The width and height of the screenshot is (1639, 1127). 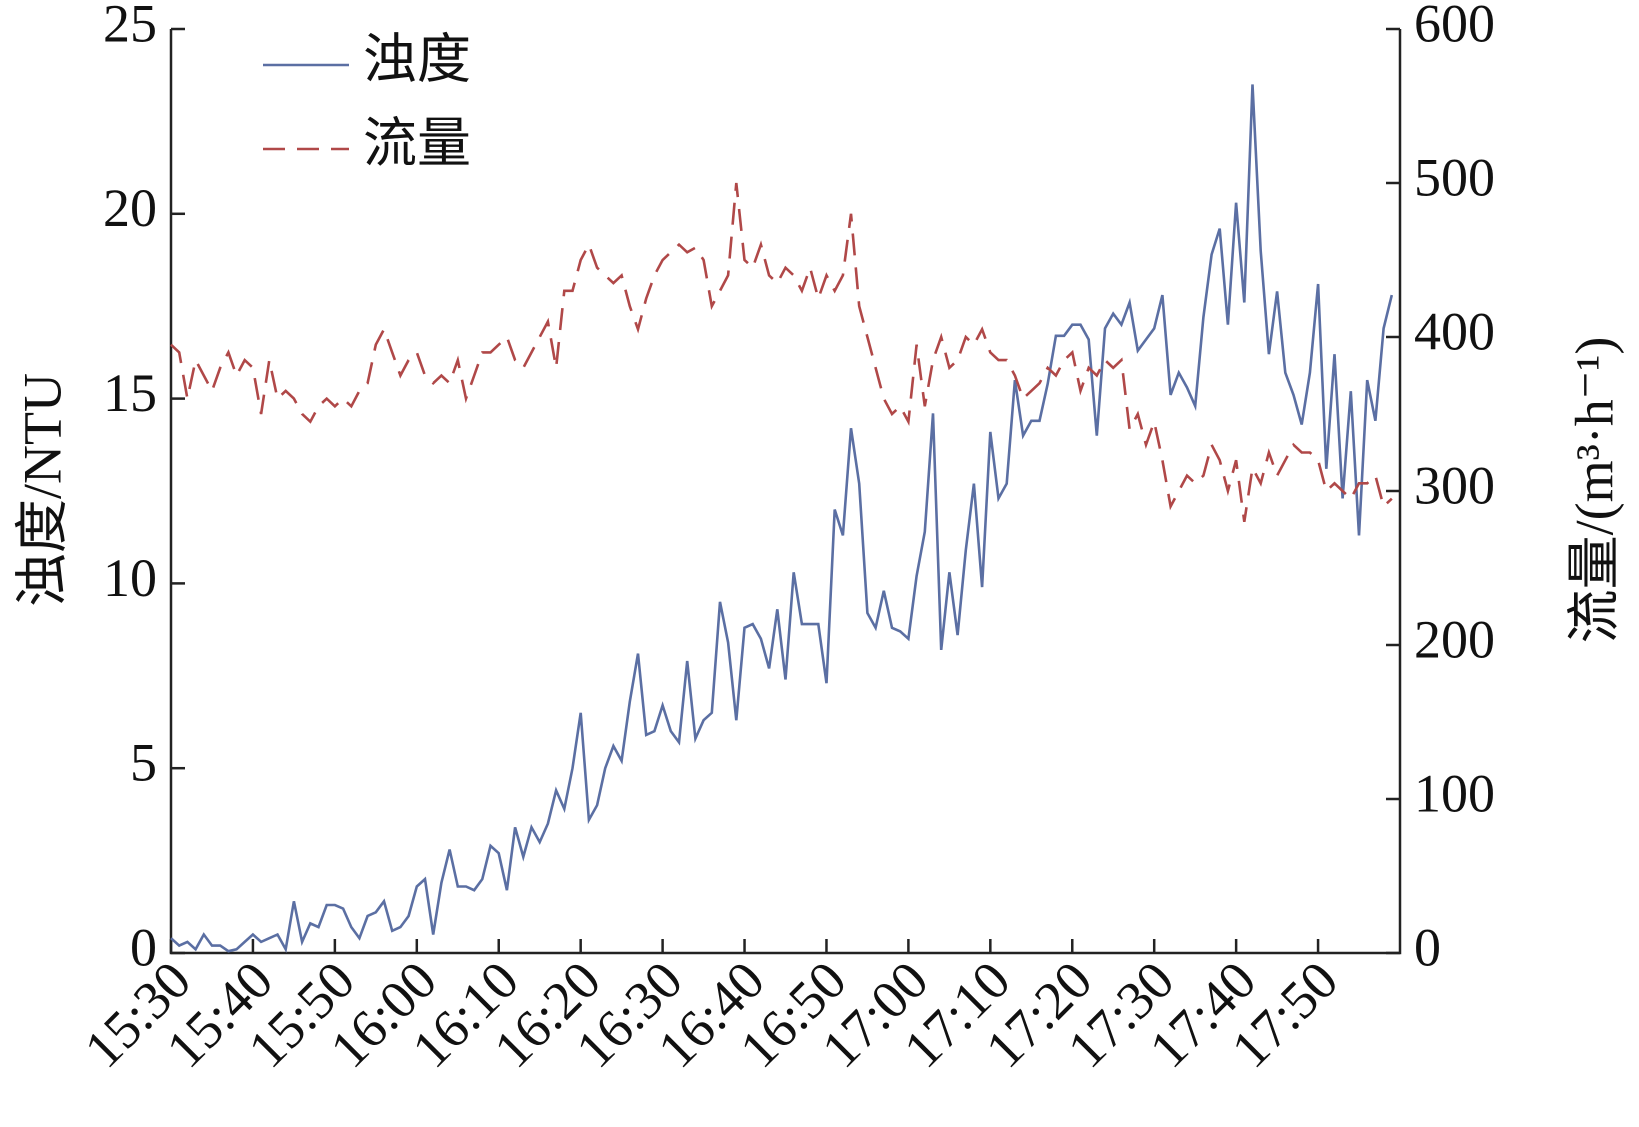 I want to click on y2-axis-label: 流量/(m³·h⁻¹), so click(x=1594, y=490).